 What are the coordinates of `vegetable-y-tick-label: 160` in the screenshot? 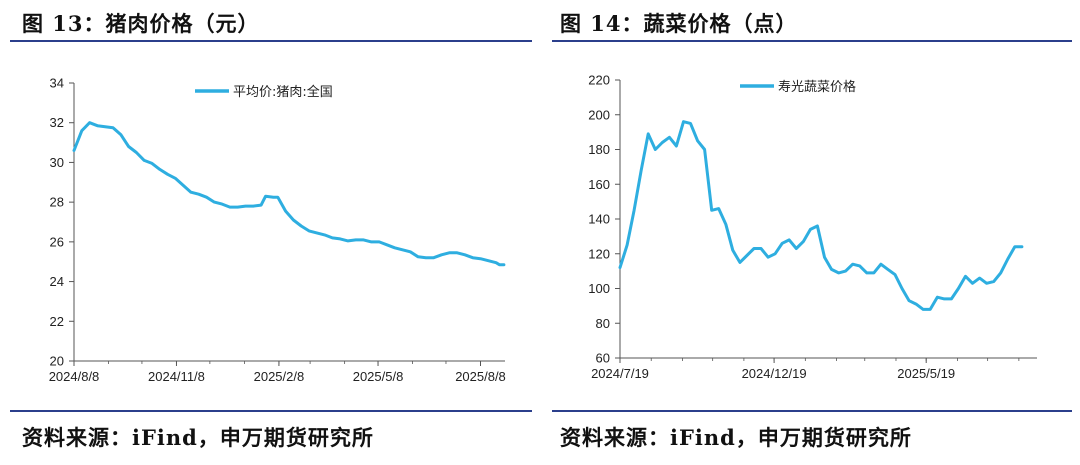 It's located at (599, 184).